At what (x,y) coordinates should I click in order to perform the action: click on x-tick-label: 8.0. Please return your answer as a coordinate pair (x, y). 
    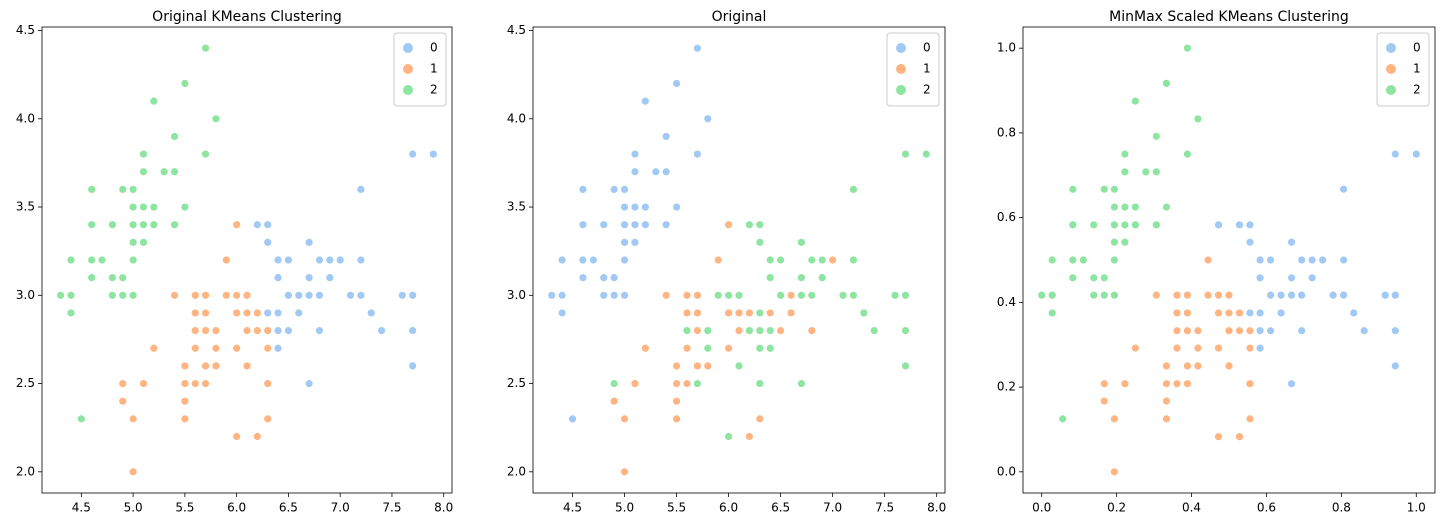
    Looking at the image, I should click on (936, 508).